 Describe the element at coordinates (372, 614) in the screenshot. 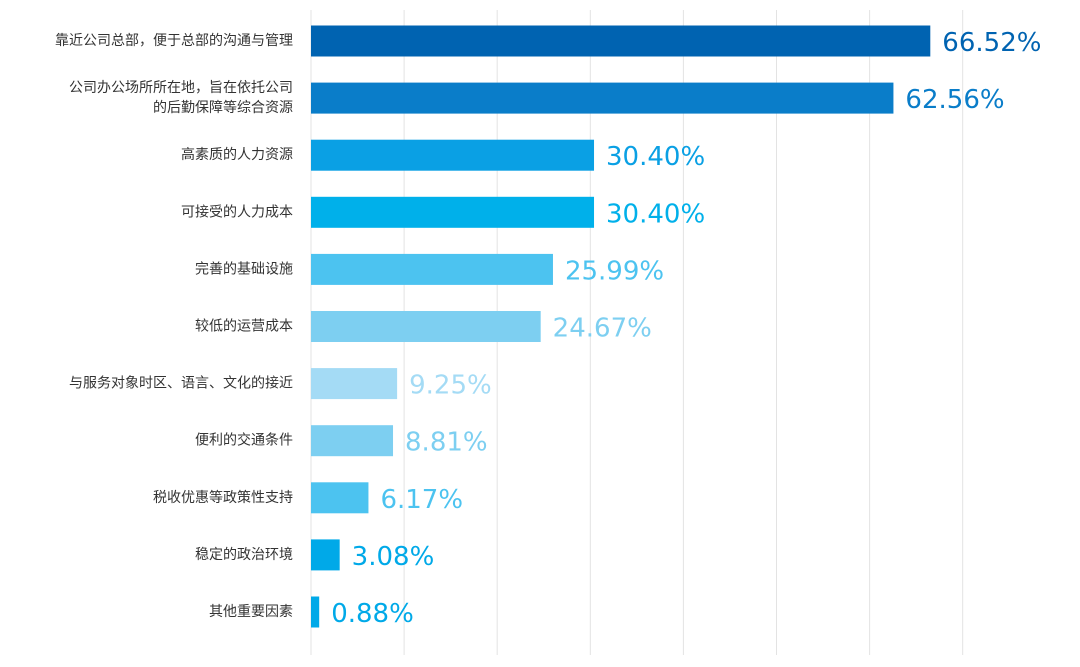

I see `data-label: 0.88%` at that location.